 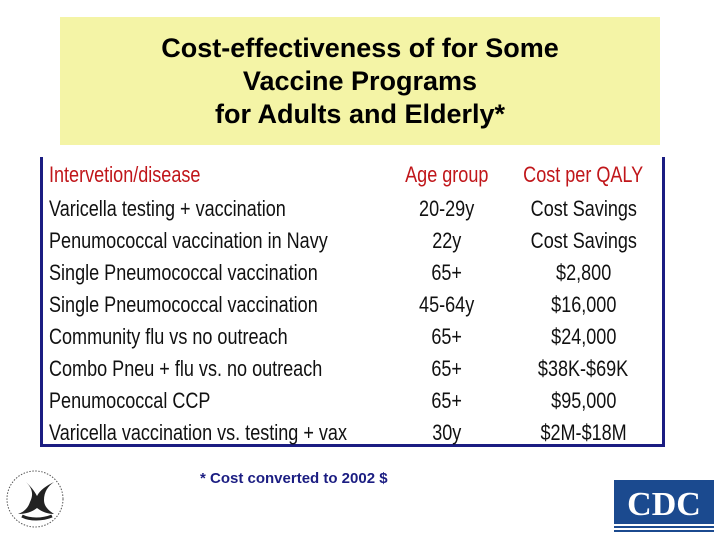 I want to click on table-row: Community flu vs no outreach 65+ $24,000, so click(x=352, y=337).